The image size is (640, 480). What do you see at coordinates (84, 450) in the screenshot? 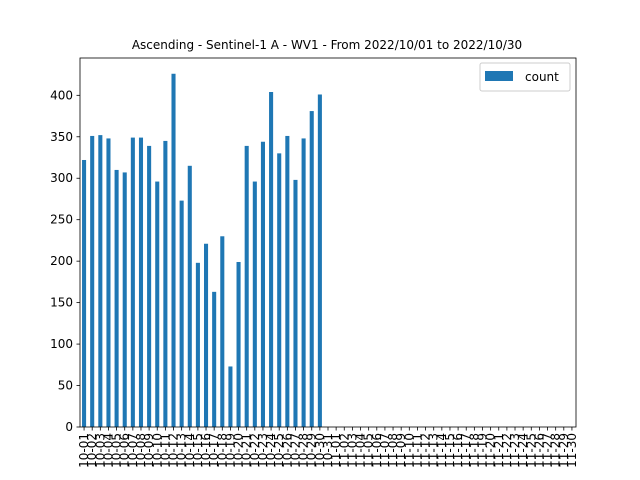
I see `x-tick-label-10-01: 10-01` at bounding box center [84, 450].